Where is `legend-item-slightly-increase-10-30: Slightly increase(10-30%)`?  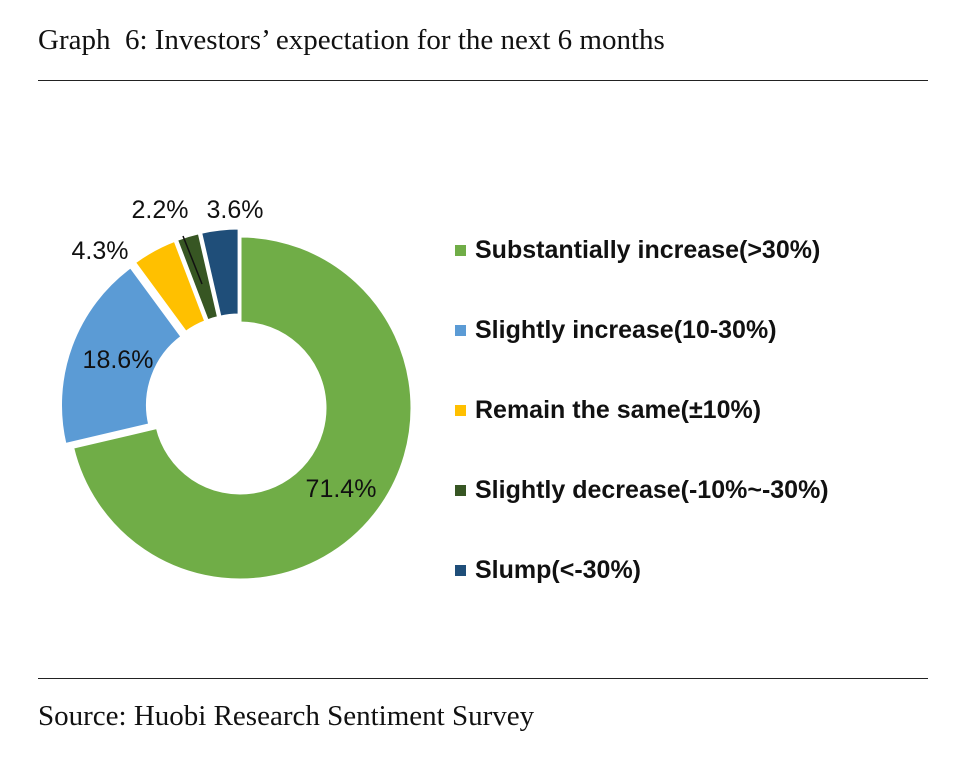 legend-item-slightly-increase-10-30: Slightly increase(10-30%) is located at coordinates (642, 330).